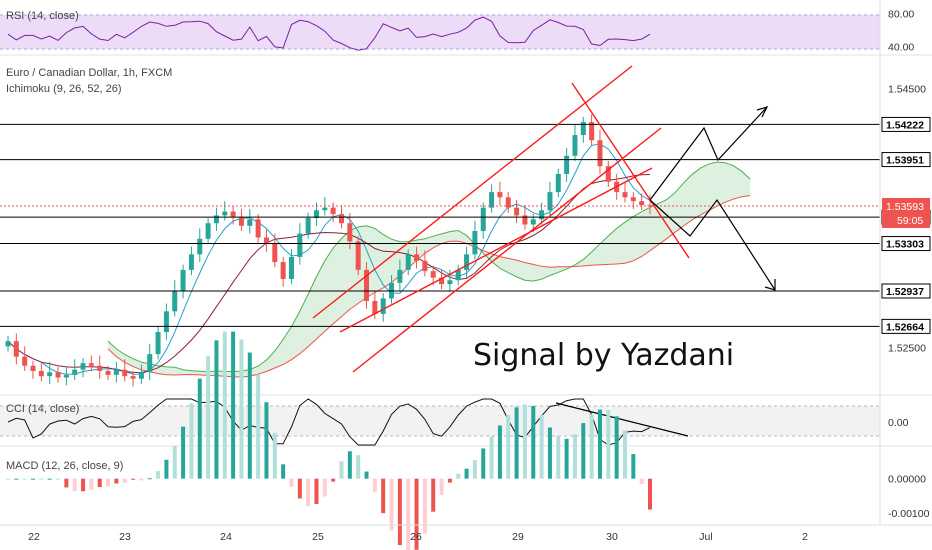  I want to click on countdown-label: 59:05, so click(910, 221).